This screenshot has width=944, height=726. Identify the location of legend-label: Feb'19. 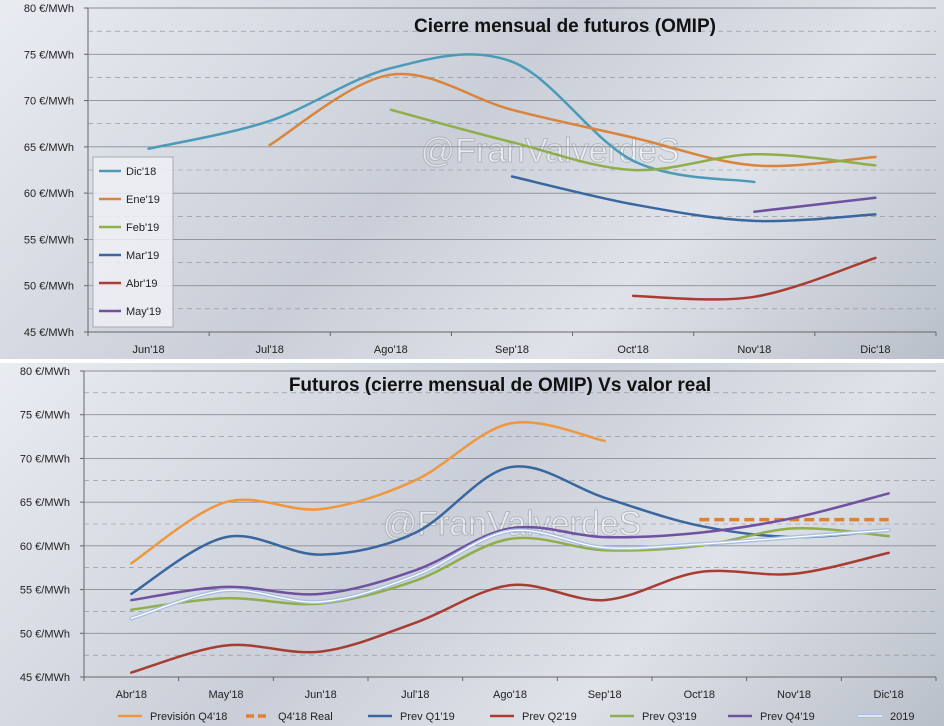
(142, 228).